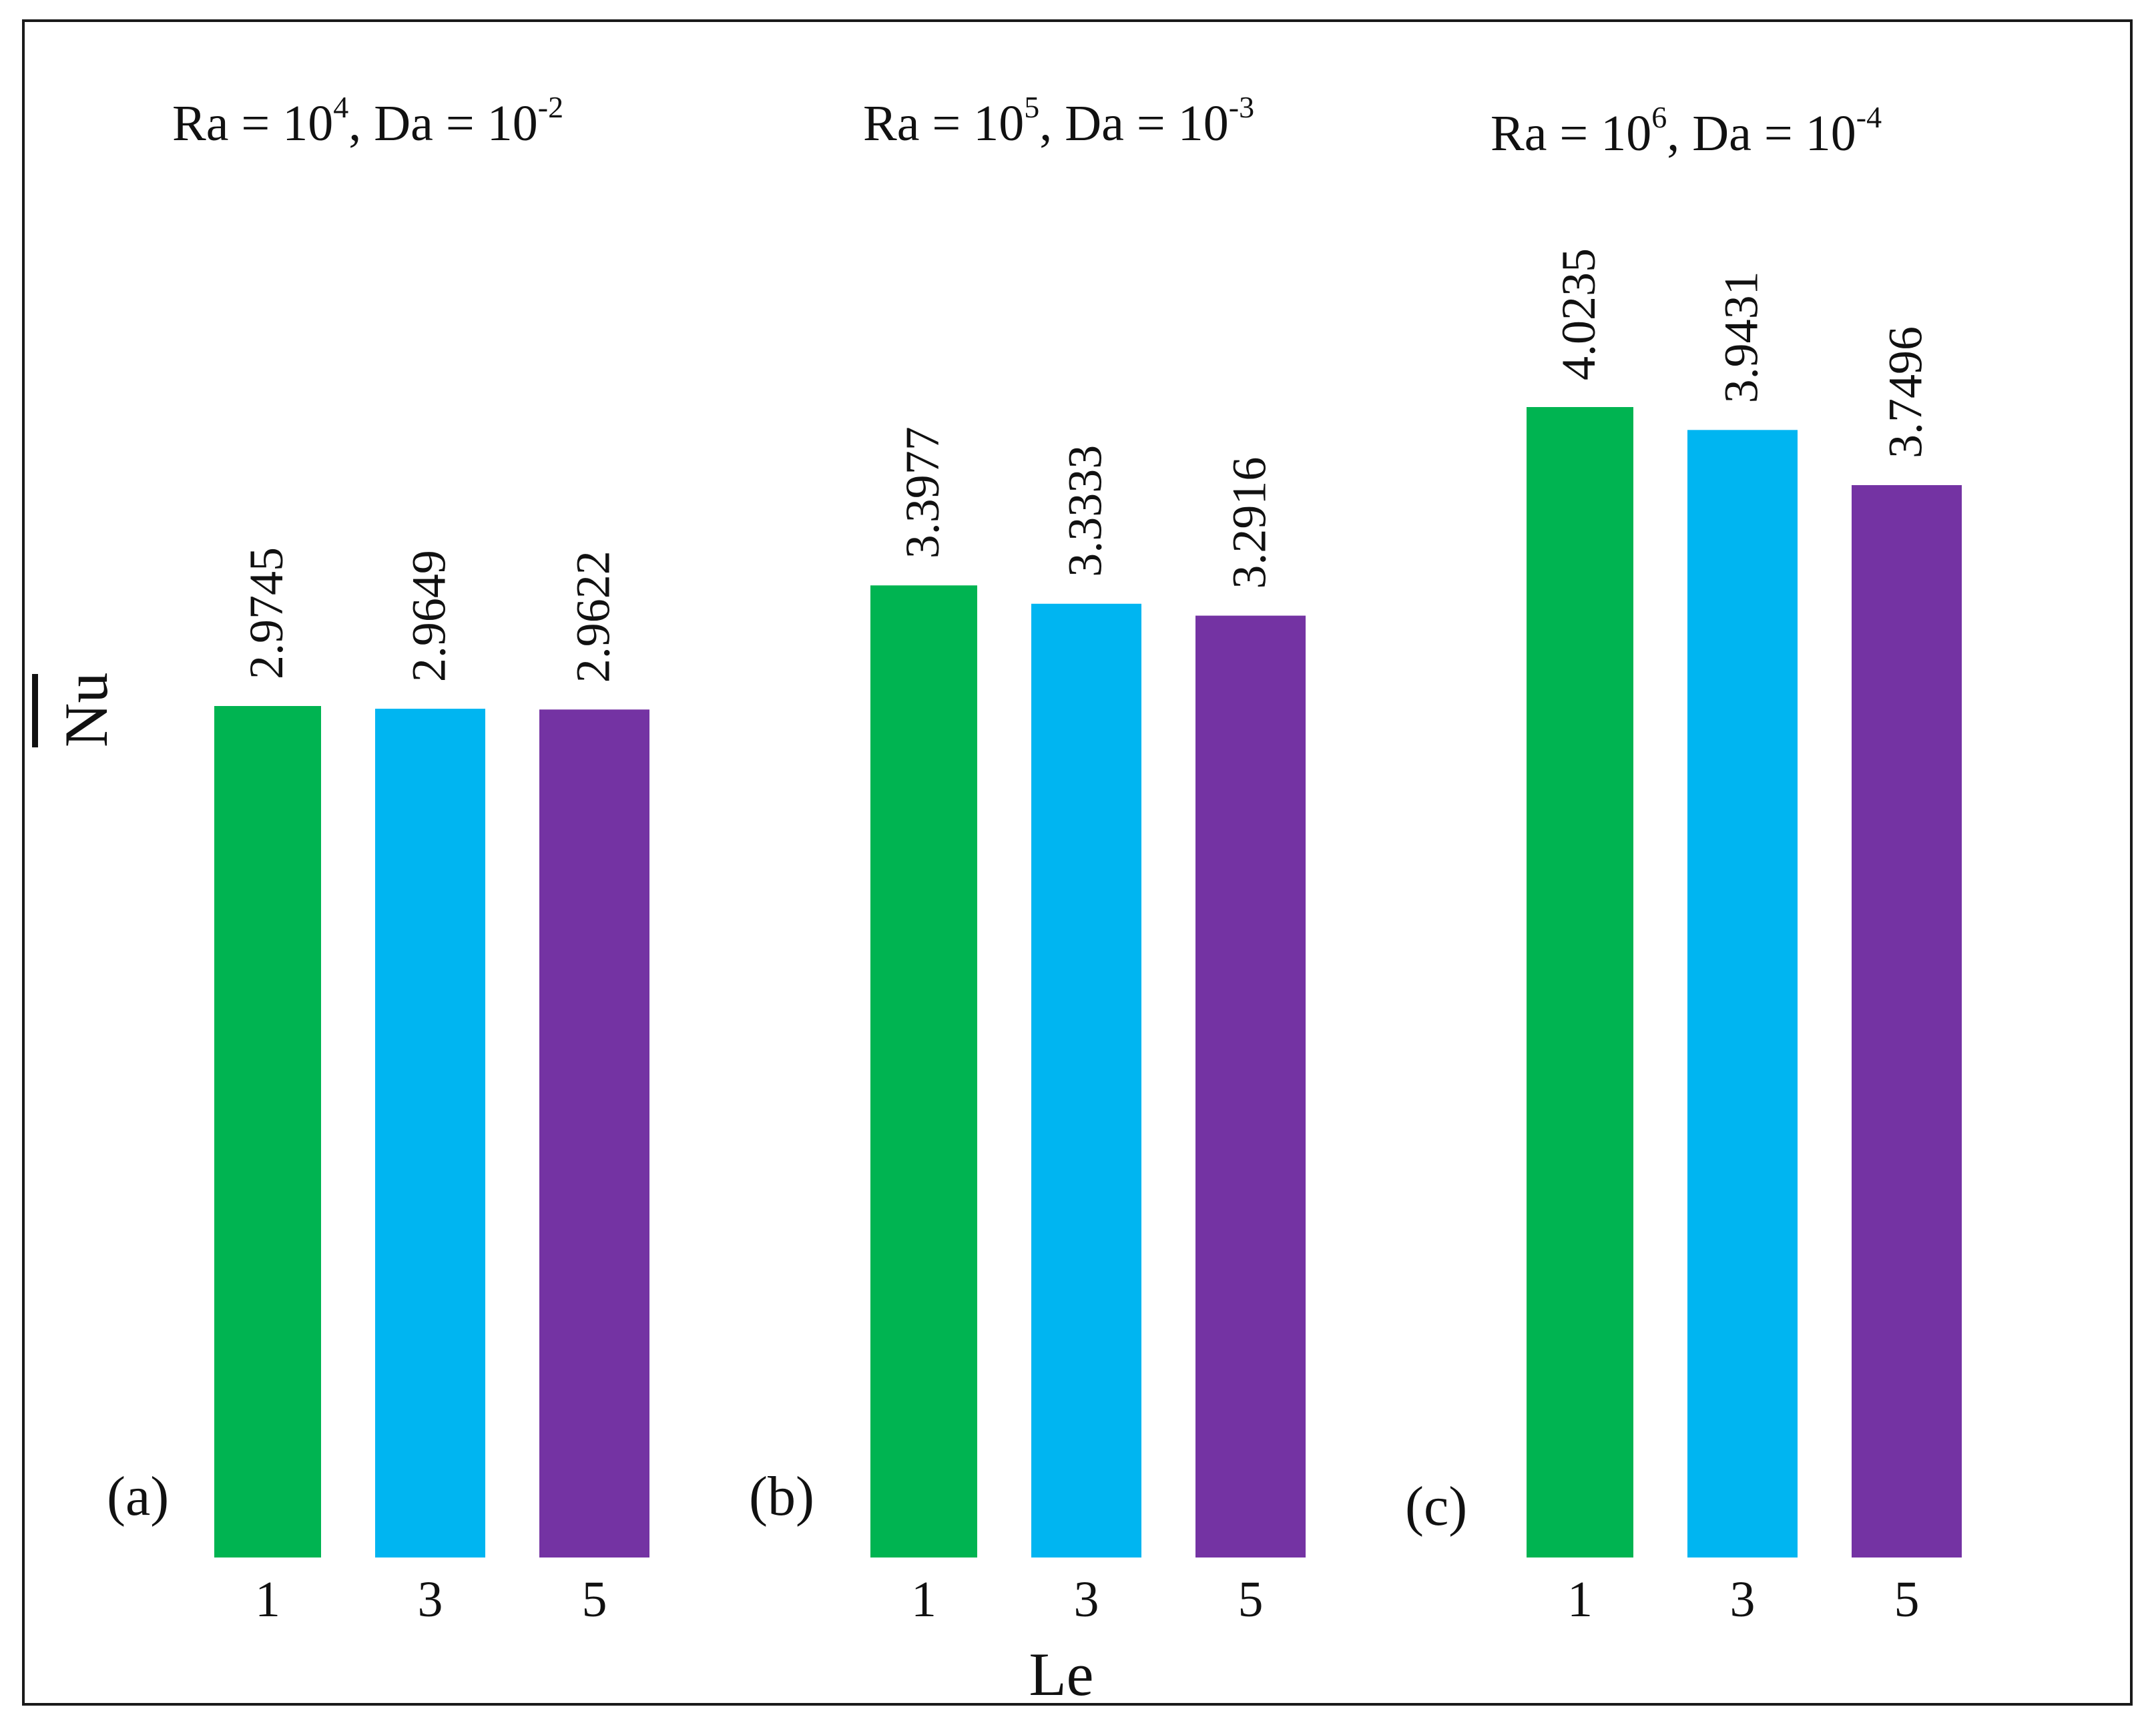 This screenshot has height=1733, width=2156. Describe the element at coordinates (922, 492) in the screenshot. I see `value-label: 3.3977` at that location.